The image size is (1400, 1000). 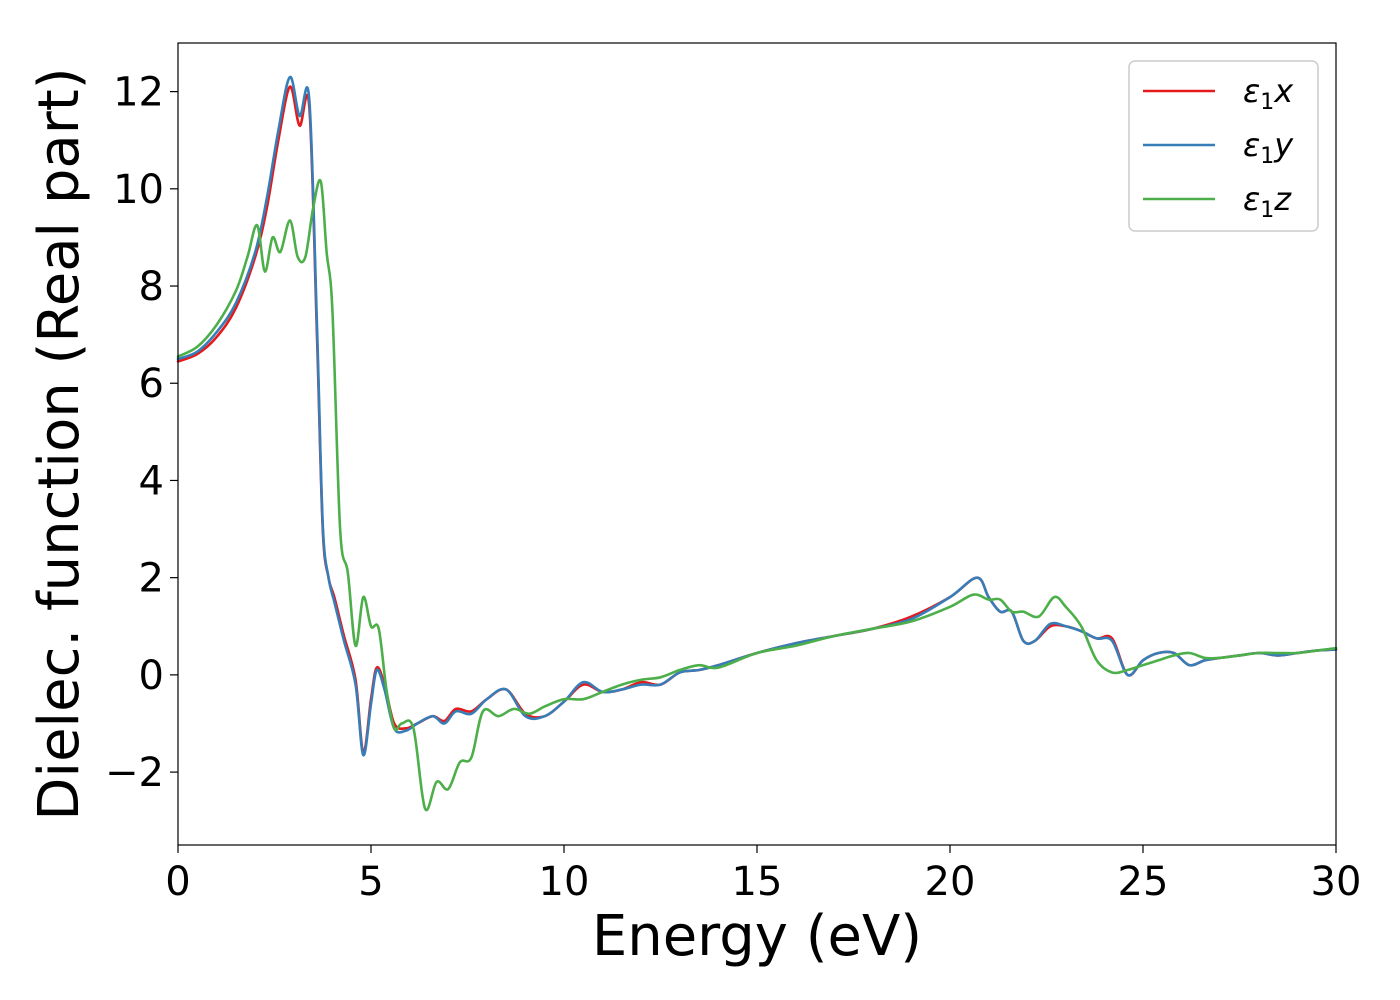 I want to click on y-tick-label: 4, so click(x=151, y=481).